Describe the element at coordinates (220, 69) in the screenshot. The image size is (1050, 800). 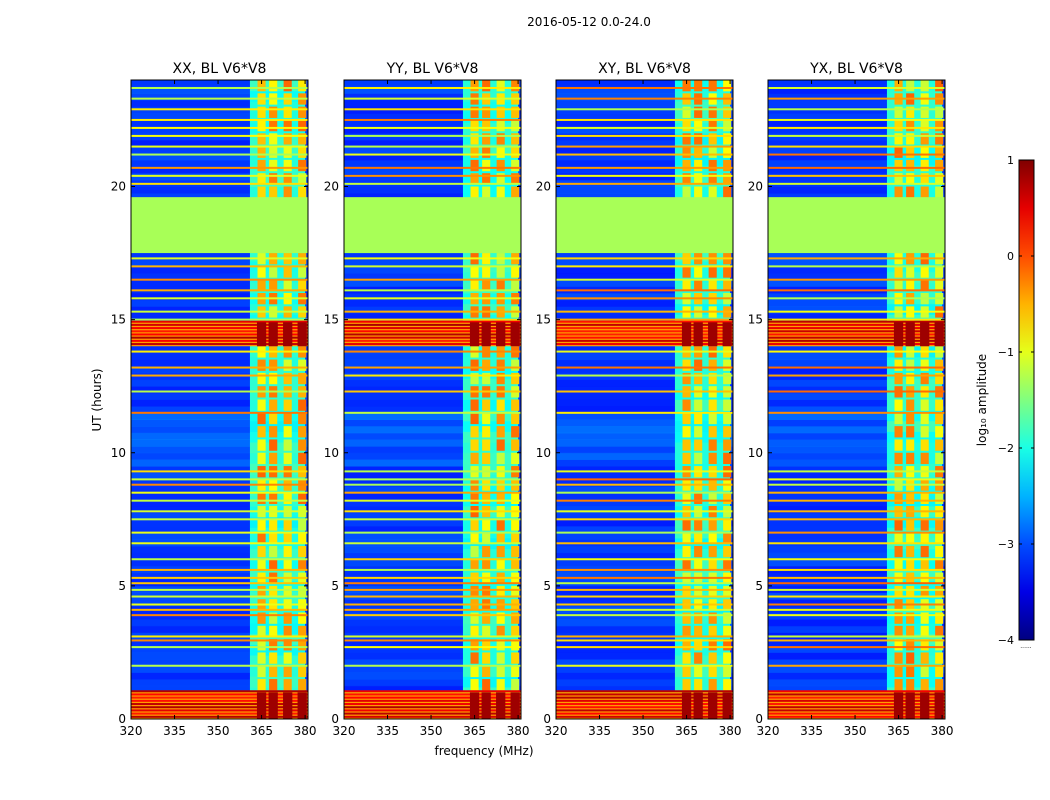
I see `panel-title: XX, BL V6*V8` at that location.